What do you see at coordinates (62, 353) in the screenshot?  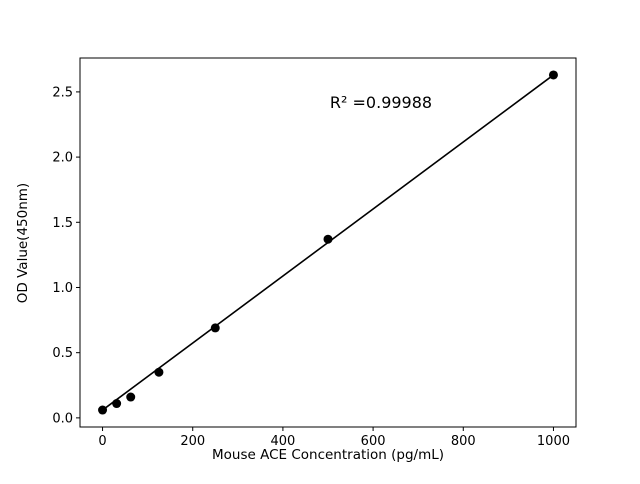 I see `y-tick-label: 0.5` at bounding box center [62, 353].